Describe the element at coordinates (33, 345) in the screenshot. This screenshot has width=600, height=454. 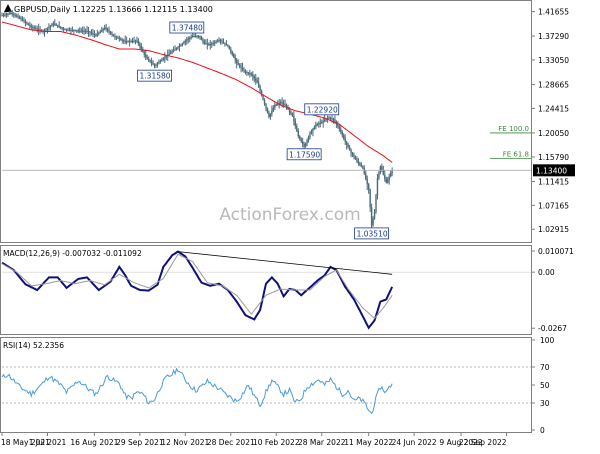
I see `rsi-header-text: RSI(14) 52.2356` at that location.